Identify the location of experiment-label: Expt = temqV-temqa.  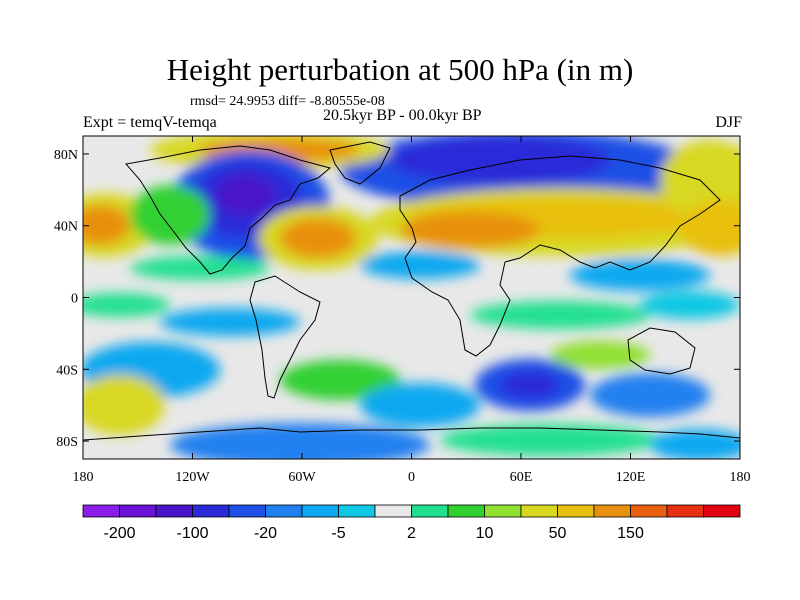
(150, 122).